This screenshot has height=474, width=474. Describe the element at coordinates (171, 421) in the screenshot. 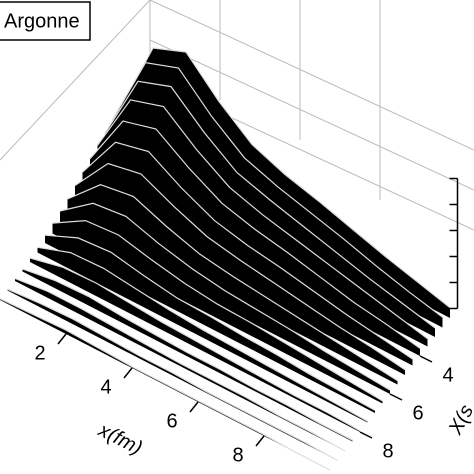

I see `x-tick-label: 6` at that location.